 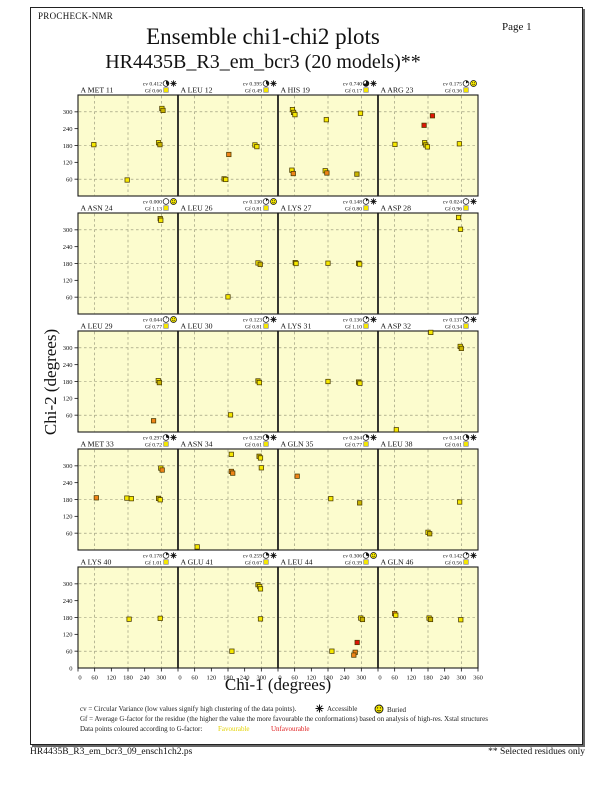 I want to click on x-tick-label: 360, so click(x=478, y=678).